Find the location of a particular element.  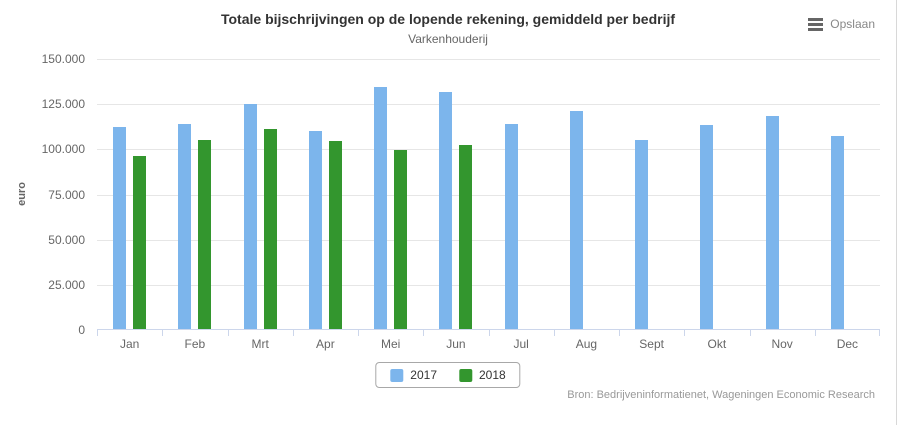

chart-subtitle: Varkenhouderij is located at coordinates (448, 39).